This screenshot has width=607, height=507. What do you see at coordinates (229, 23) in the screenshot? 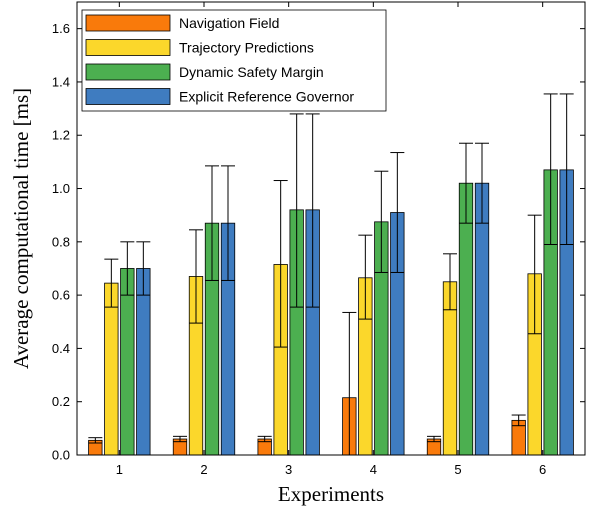
I see `legend-label: Navigation Field` at bounding box center [229, 23].